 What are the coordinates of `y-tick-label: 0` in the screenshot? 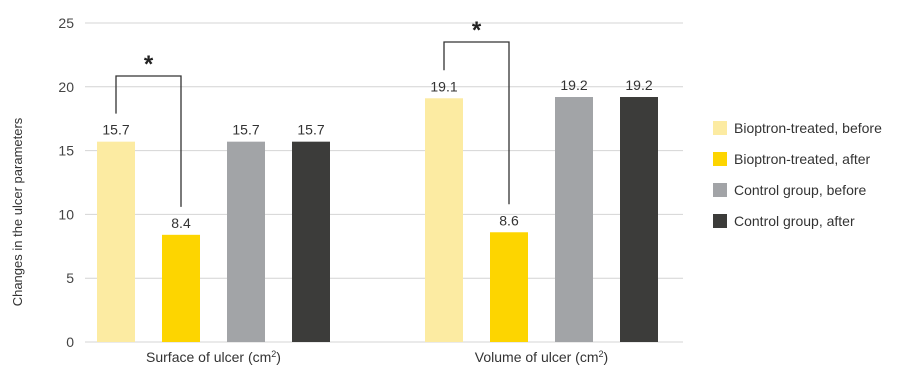 It's located at (70, 342).